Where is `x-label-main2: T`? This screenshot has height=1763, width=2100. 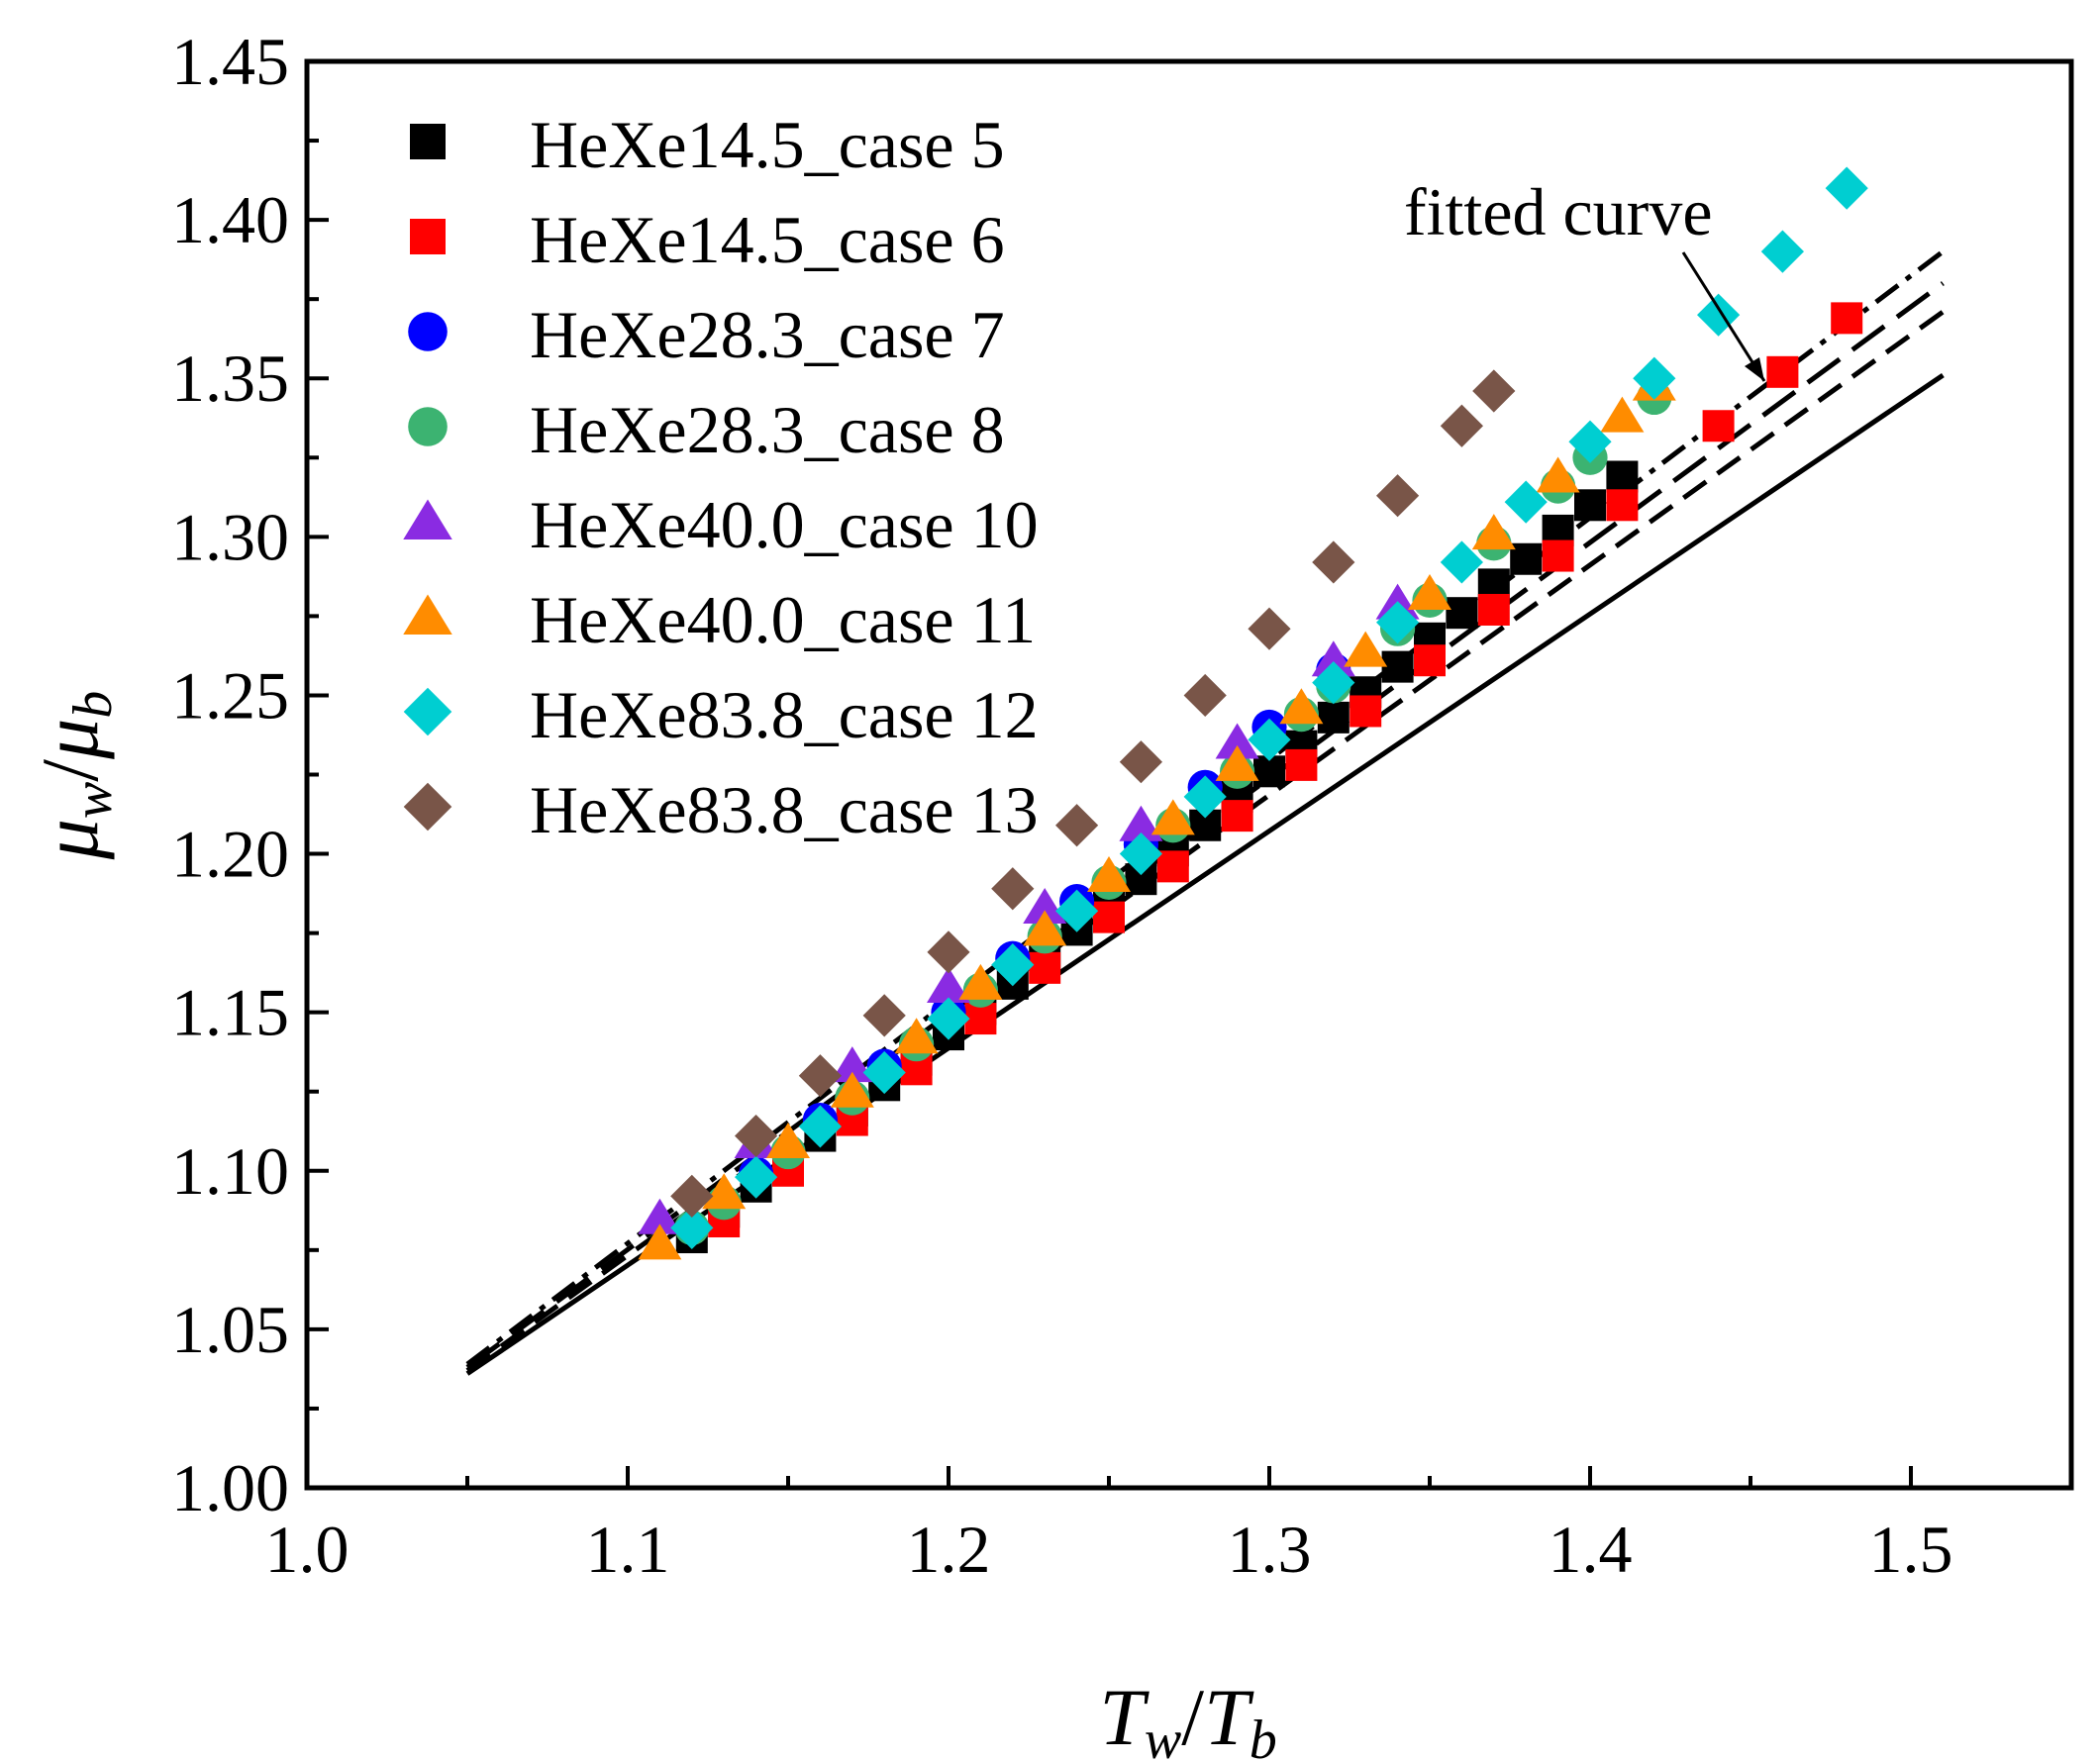 x-label-main2: T is located at coordinates (1229, 1717).